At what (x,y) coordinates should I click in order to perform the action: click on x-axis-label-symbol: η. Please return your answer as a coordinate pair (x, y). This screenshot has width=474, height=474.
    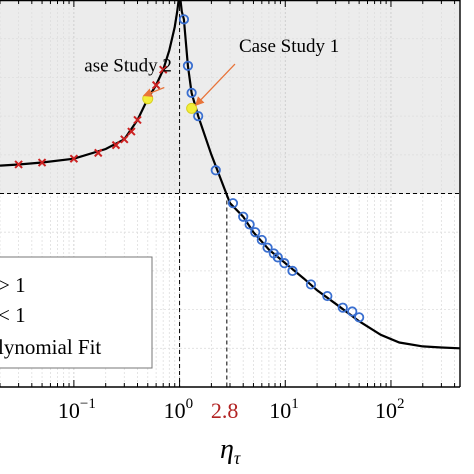
    Looking at the image, I should click on (227, 449).